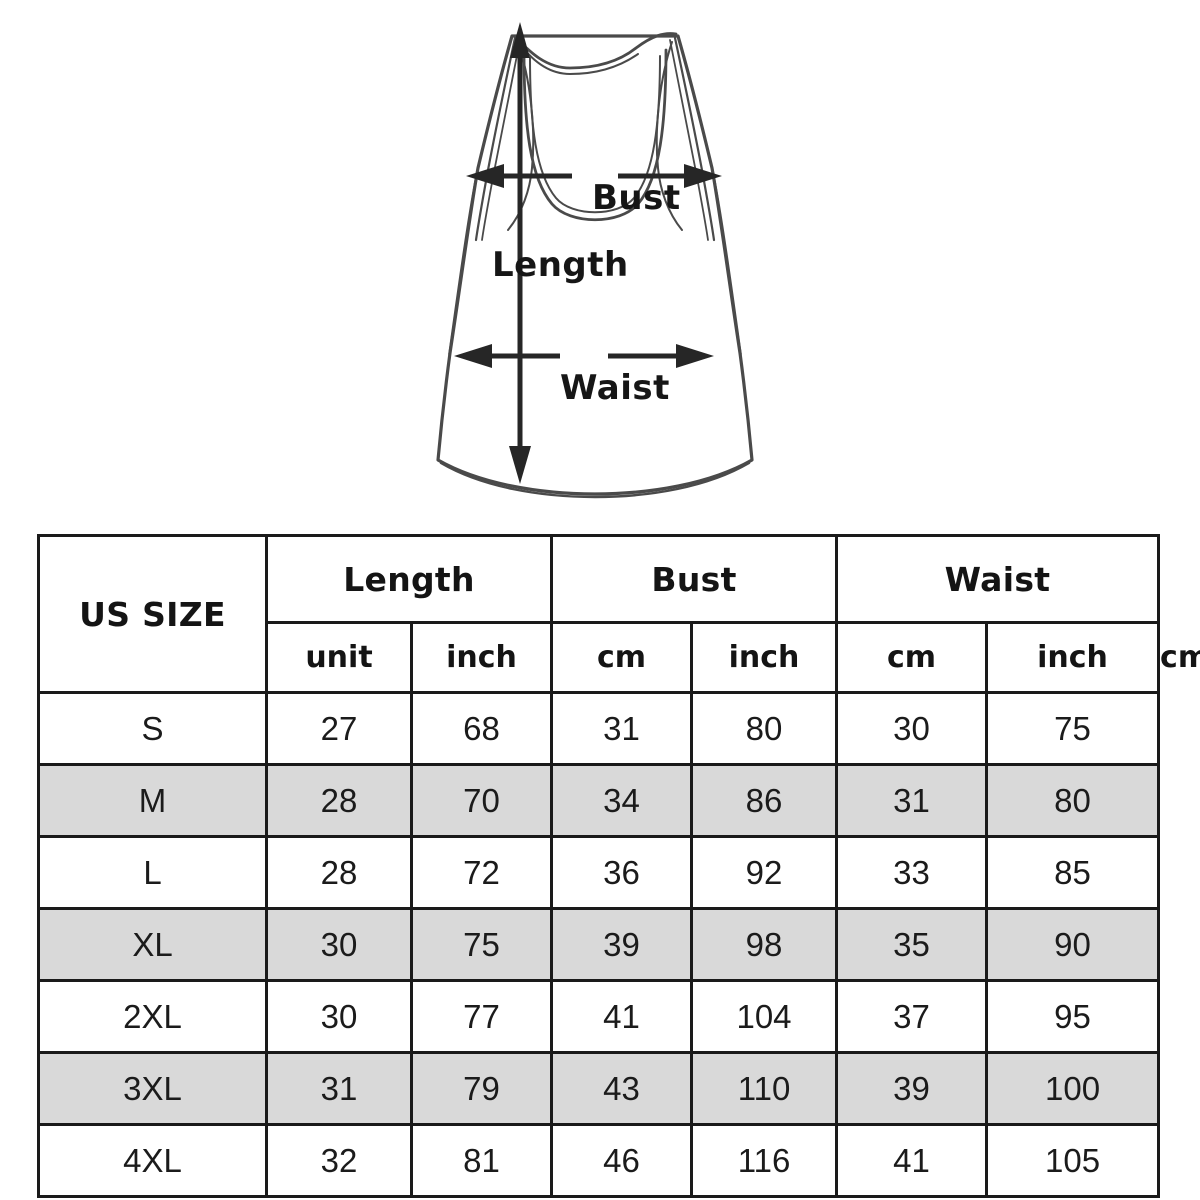  I want to click on table-row: 4XL 32 81 46 116 41 105, so click(599, 1160).